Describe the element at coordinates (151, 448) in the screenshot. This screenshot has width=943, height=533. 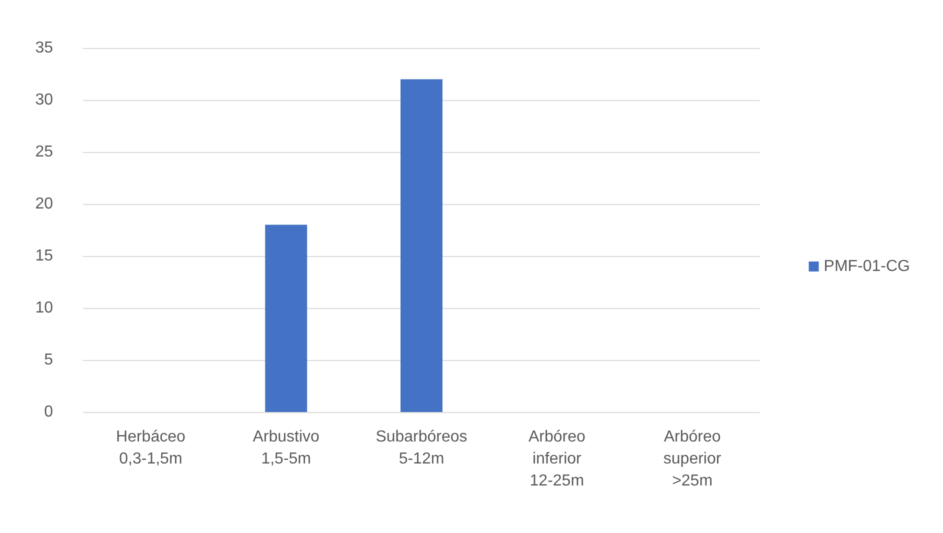
I see `x-tick-label: Herbáceo 0,3-1,5m` at that location.